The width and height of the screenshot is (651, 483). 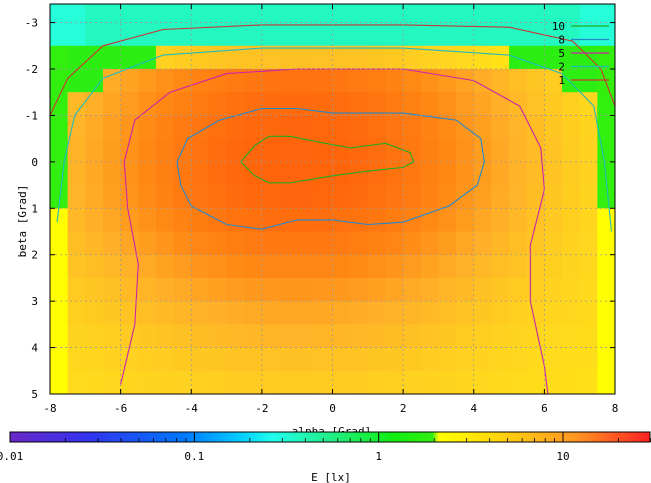 What do you see at coordinates (325, 447) in the screenshot?
I see `colorbar-ticks: 0.01 0.1 1 10` at bounding box center [325, 447].